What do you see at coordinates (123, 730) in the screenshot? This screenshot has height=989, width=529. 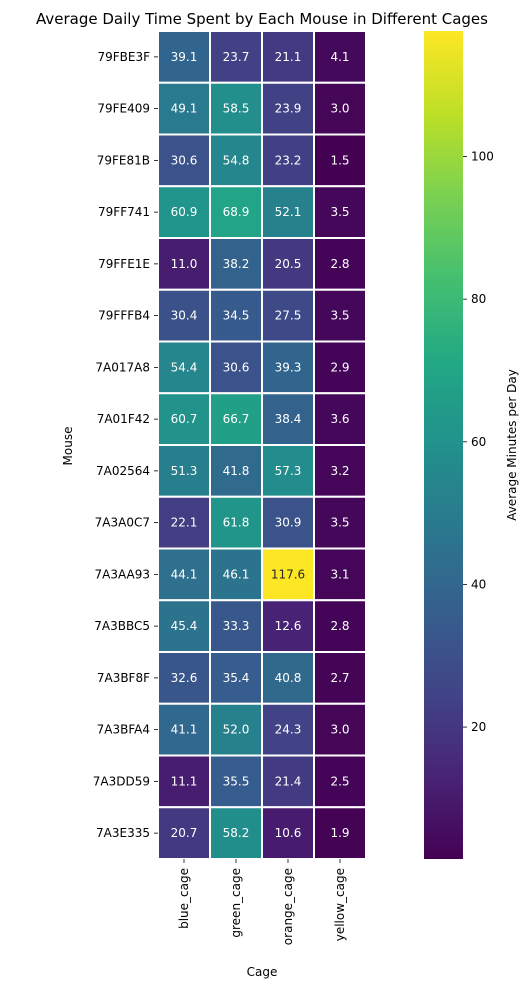 I see `row-tick-label: 7A3BFA4` at bounding box center [123, 730].